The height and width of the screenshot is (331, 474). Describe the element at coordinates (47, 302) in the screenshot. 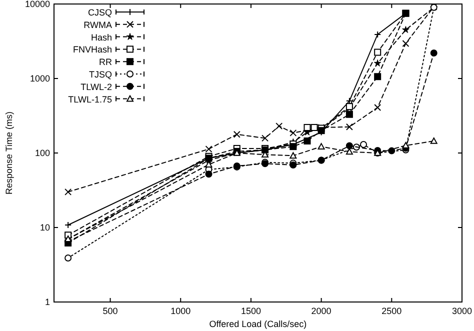

I see `y-tick-label: 1` at that location.